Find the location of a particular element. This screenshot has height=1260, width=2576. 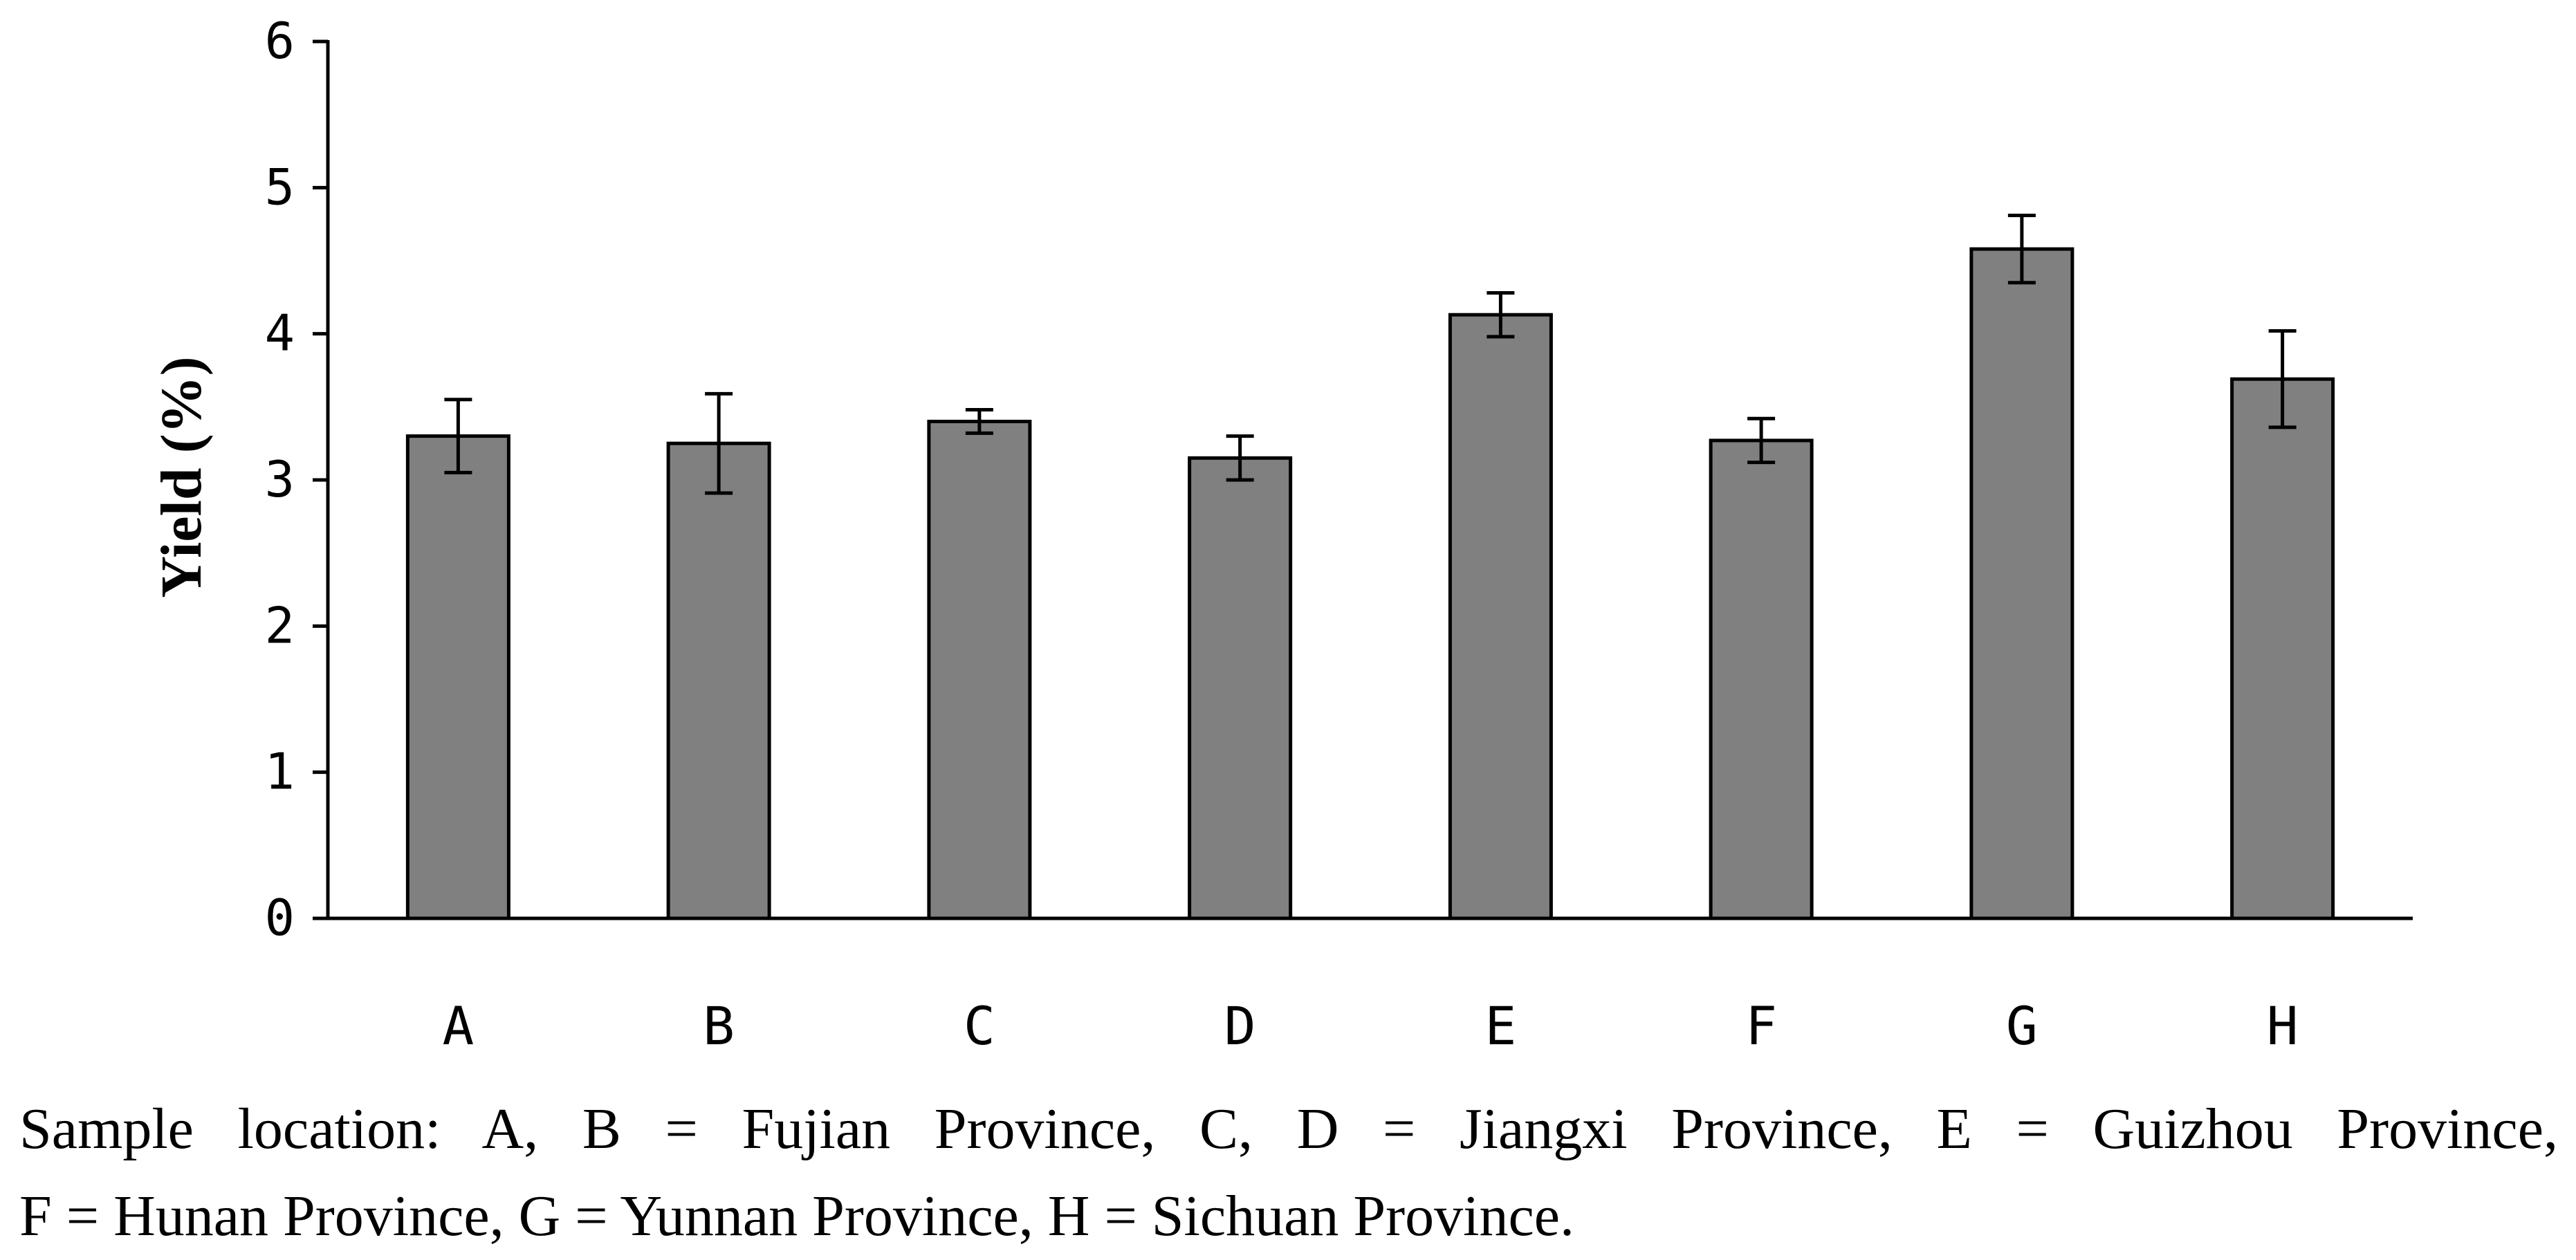

y-tick-label-2: 2 is located at coordinates (280, 625).